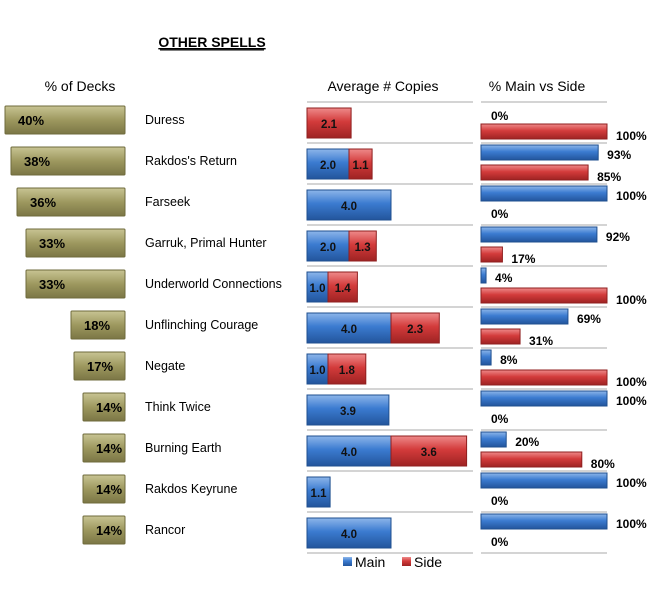  I want to click on main-pct-label: 4%, so click(504, 278).